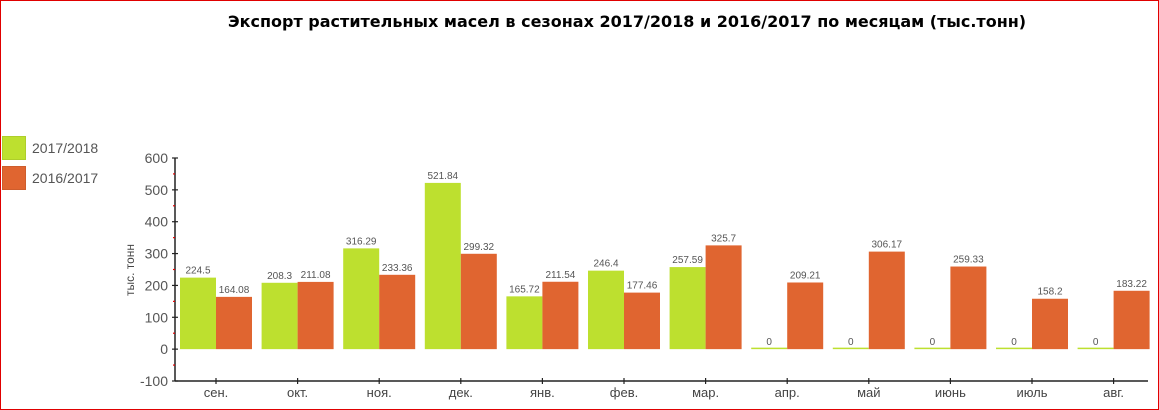 Image resolution: width=1159 pixels, height=410 pixels. I want to click on y-axis: -100 0 100 200 300 400 500 600, so click(159, 269).